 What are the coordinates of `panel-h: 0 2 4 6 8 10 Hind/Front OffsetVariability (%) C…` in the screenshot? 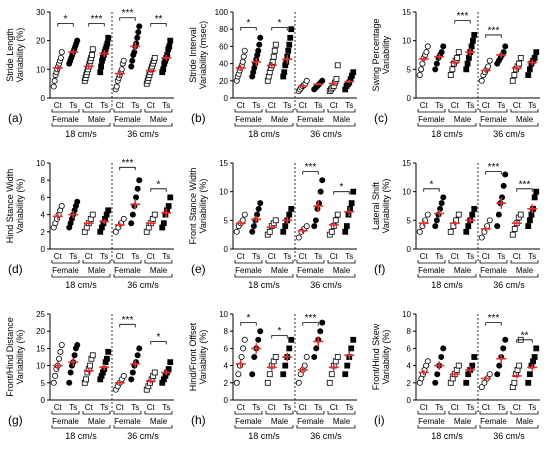 It's located at (272, 375).